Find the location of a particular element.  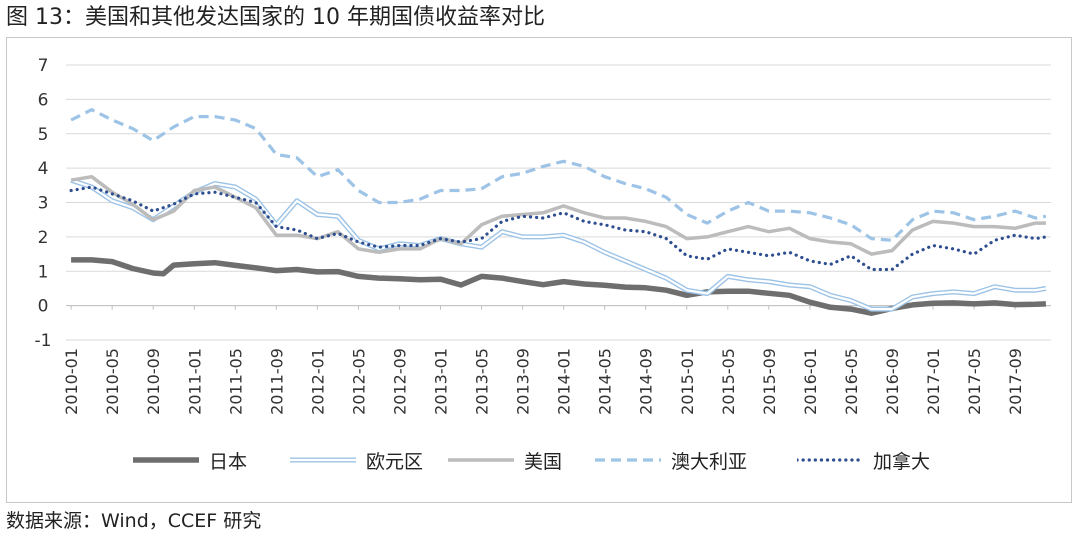

x-tick-label: 2010-05 is located at coordinates (112, 381).